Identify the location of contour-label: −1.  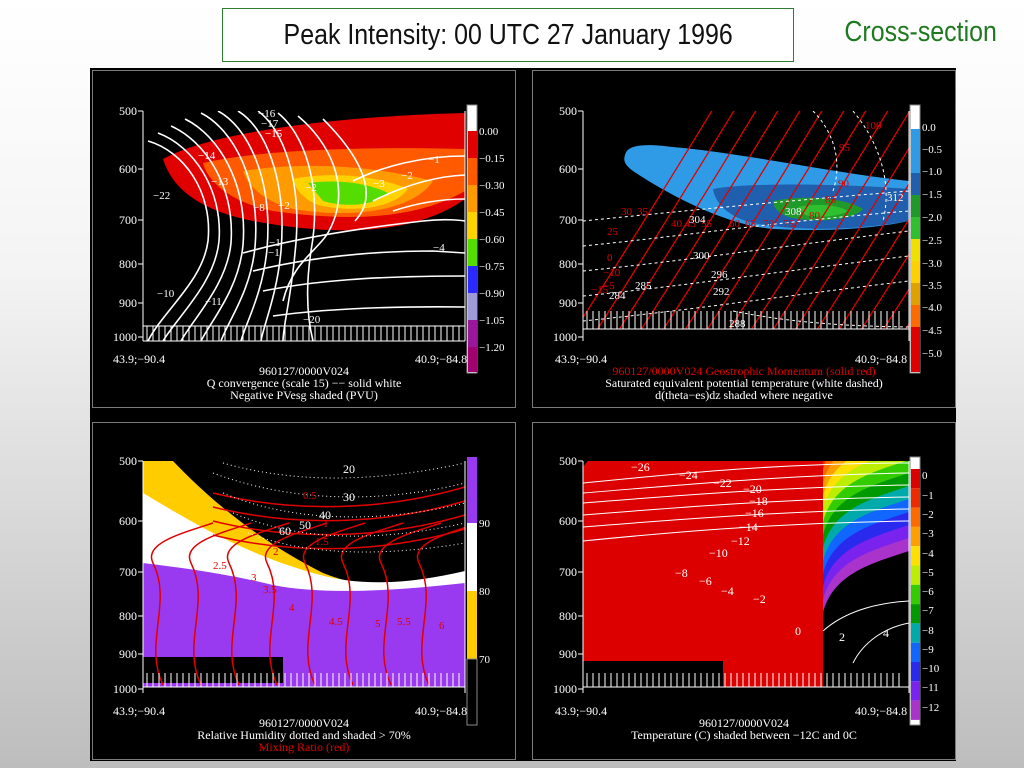
(275, 243).